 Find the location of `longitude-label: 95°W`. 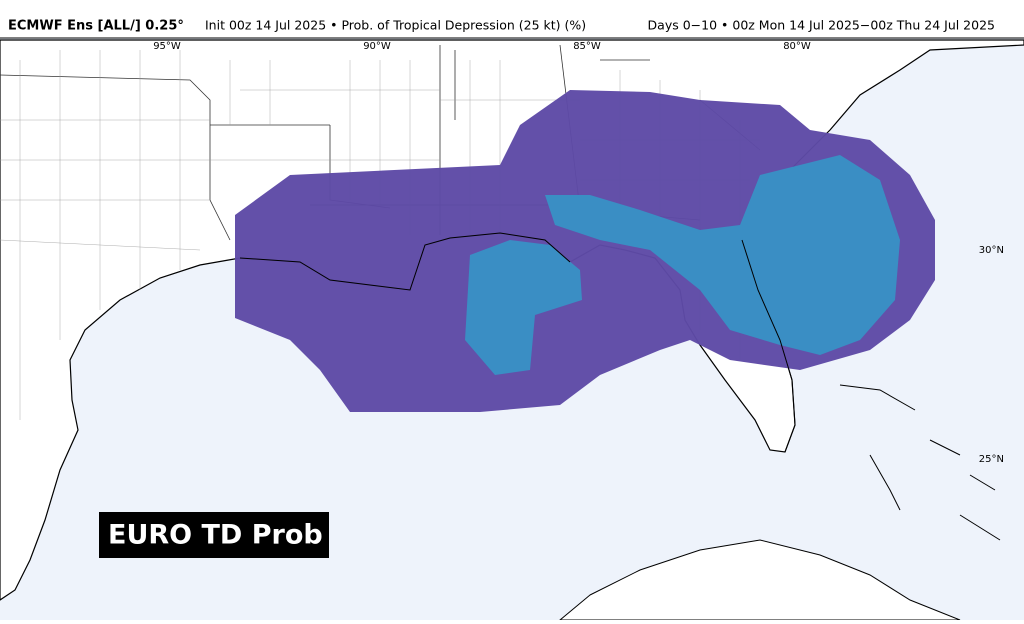

longitude-label: 95°W is located at coordinates (167, 46).